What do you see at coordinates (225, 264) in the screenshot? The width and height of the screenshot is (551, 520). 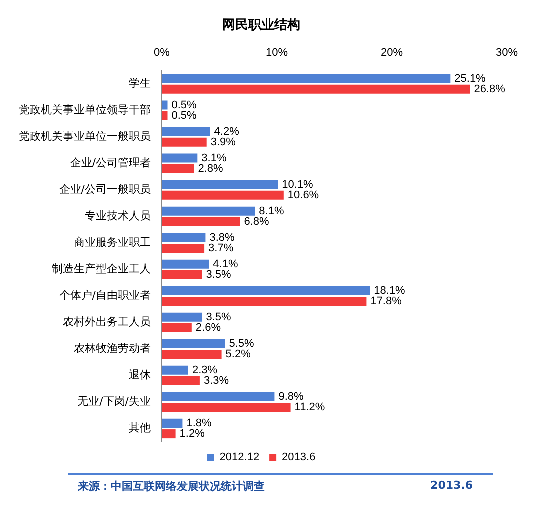 I see `data-label: 4.1%` at bounding box center [225, 264].